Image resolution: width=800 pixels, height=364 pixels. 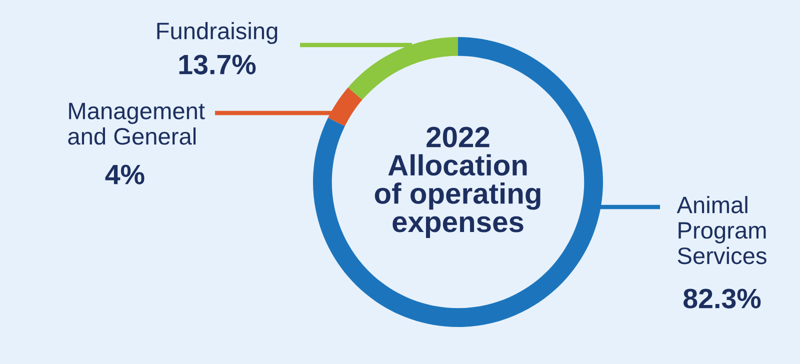 I want to click on slice-label: Management and General, so click(x=136, y=123).